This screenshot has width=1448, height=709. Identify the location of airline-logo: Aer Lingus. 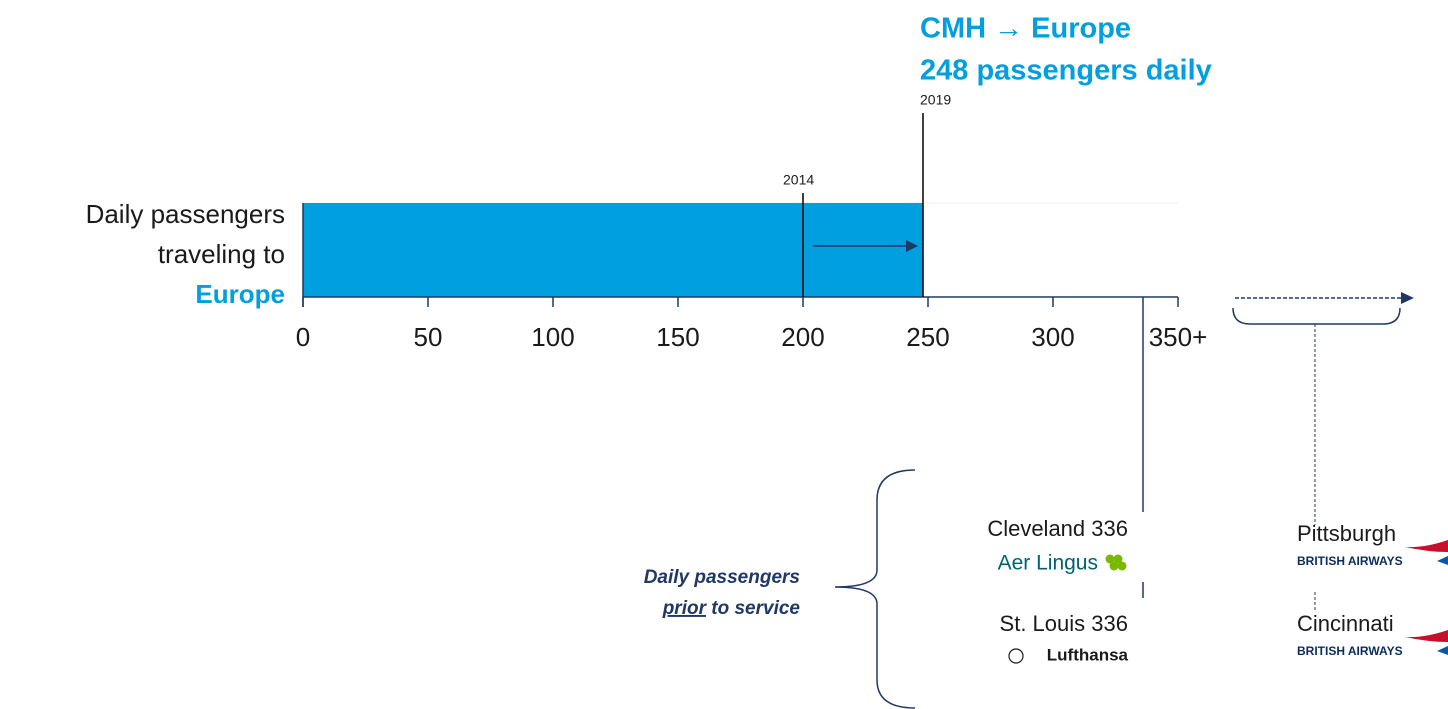
(1048, 563).